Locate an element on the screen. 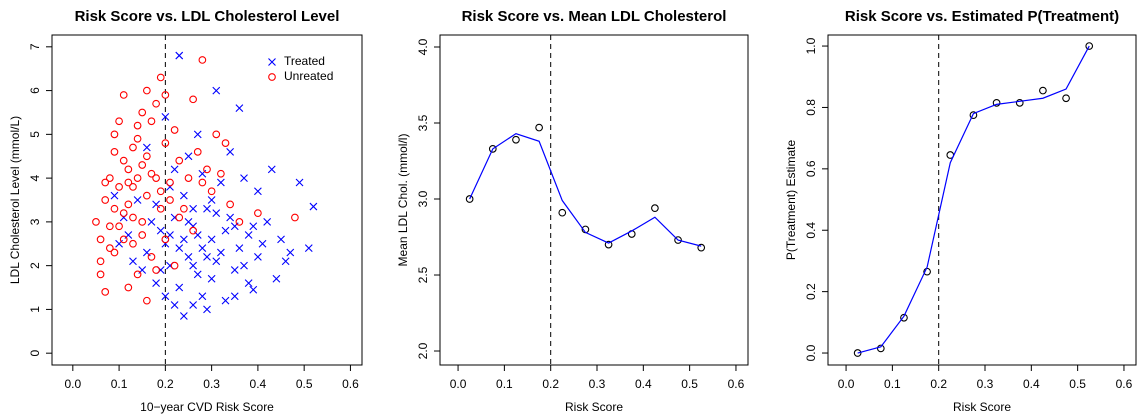 This screenshot has width=1148, height=420. line is located at coordinates (973, 199).